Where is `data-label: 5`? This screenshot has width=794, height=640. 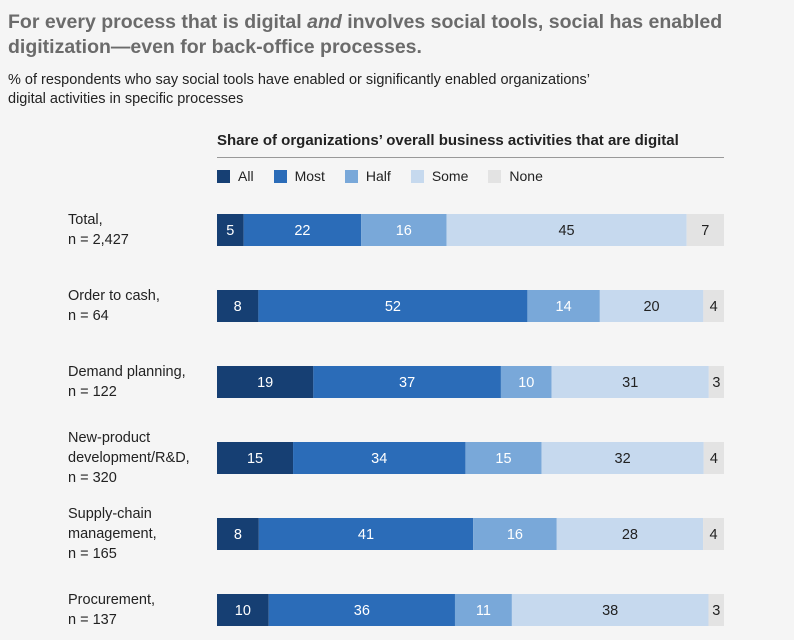
data-label: 5 is located at coordinates (230, 231).